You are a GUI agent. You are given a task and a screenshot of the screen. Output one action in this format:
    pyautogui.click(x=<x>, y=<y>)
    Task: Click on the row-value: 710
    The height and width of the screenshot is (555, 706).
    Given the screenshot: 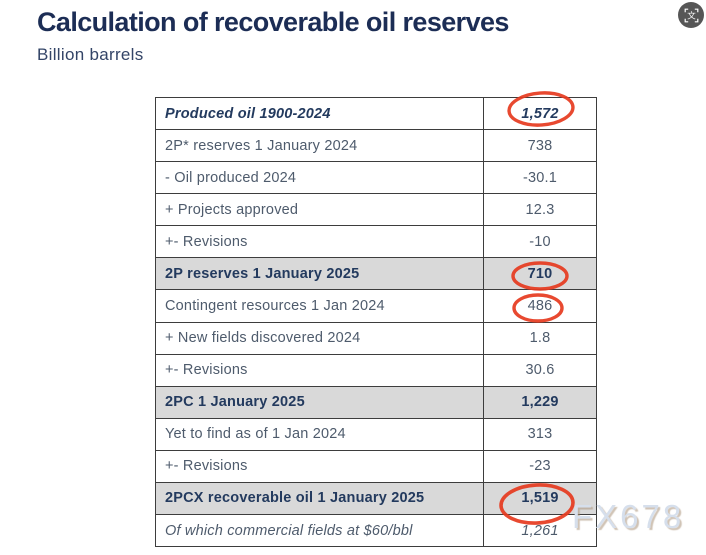 What is the action you would take?
    pyautogui.click(x=539, y=274)
    